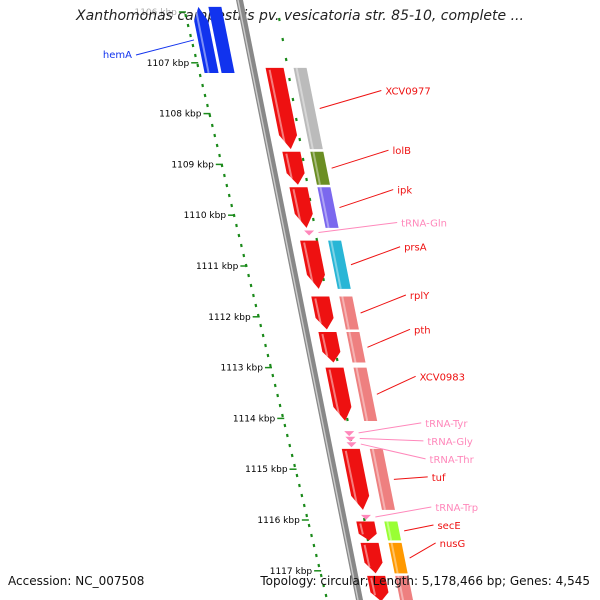 The width and height of the screenshot is (600, 600). Describe the element at coordinates (312, 264) in the screenshot. I see `gene-prsa-arrow` at that location.